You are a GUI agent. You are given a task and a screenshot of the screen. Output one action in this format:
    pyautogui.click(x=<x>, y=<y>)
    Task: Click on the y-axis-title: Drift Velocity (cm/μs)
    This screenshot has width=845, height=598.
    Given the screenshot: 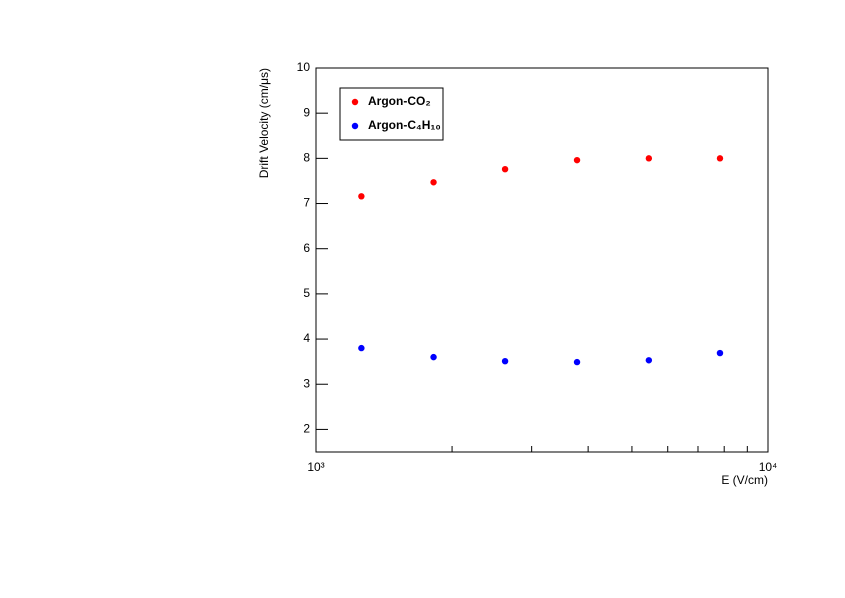 What is the action you would take?
    pyautogui.click(x=264, y=123)
    